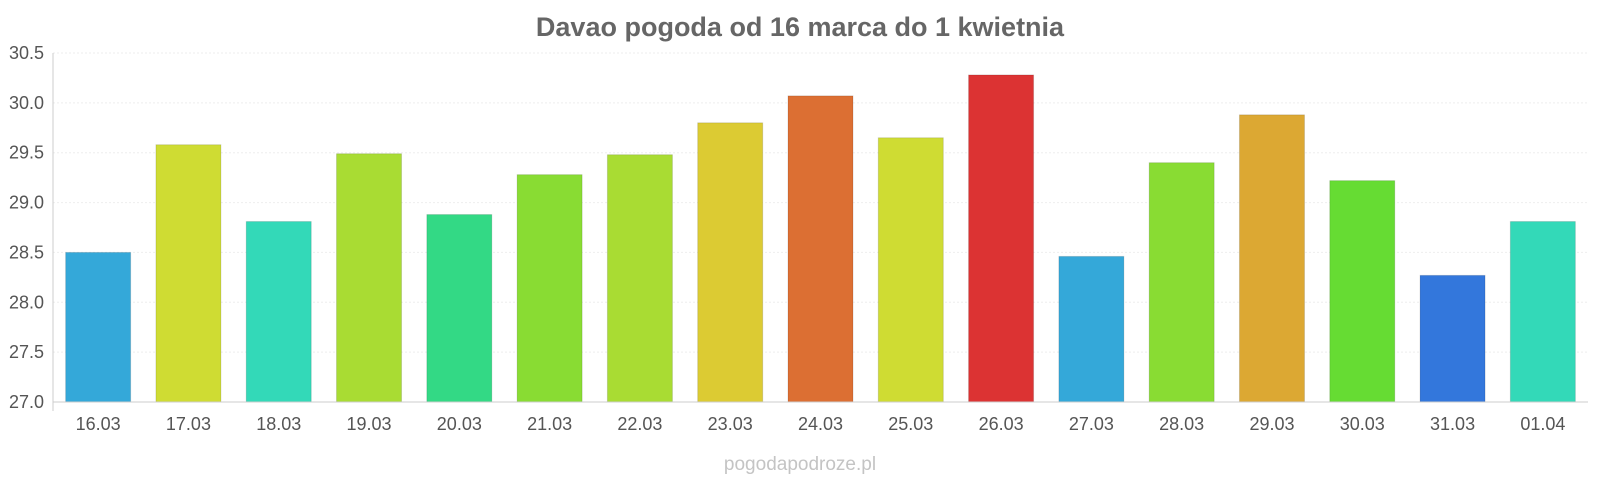 This screenshot has width=1600, height=480. What do you see at coordinates (26, 203) in the screenshot?
I see `y-tick-label: 29.0` at bounding box center [26, 203].